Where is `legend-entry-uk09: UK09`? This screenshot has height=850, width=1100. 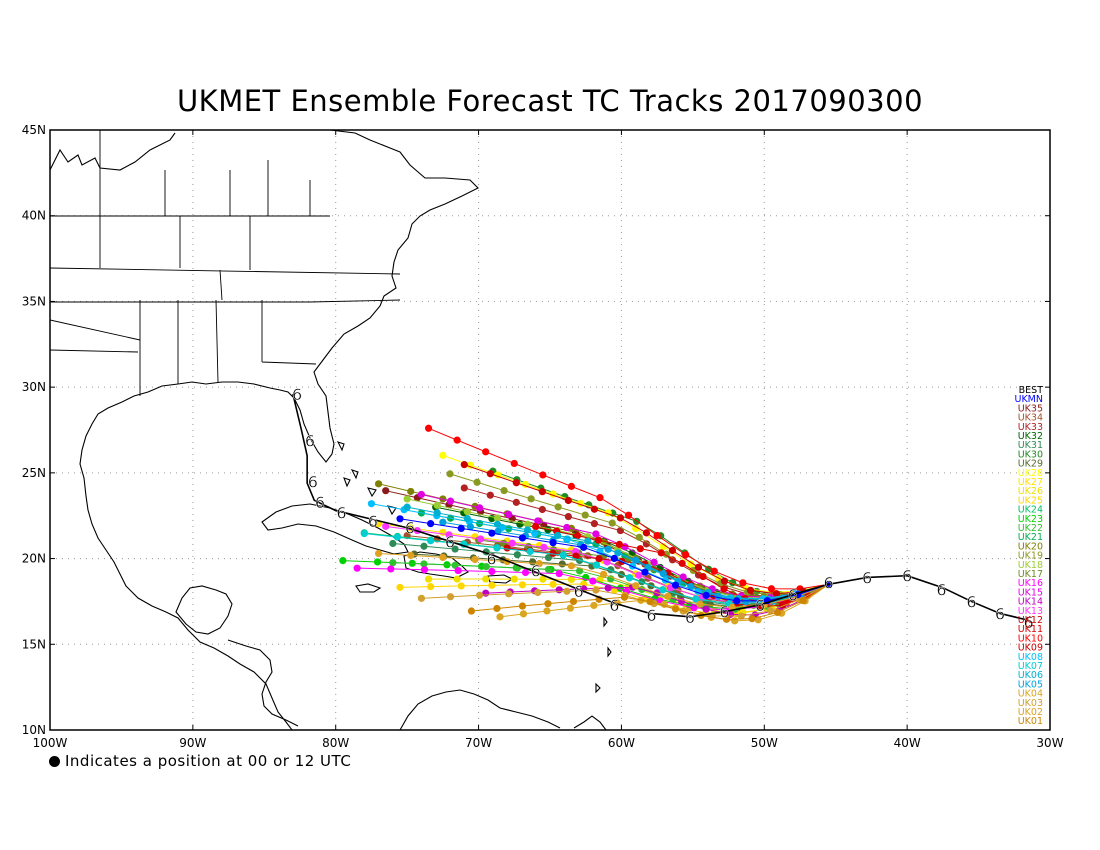 legend-entry-uk09: UK09 is located at coordinates (1030, 648).